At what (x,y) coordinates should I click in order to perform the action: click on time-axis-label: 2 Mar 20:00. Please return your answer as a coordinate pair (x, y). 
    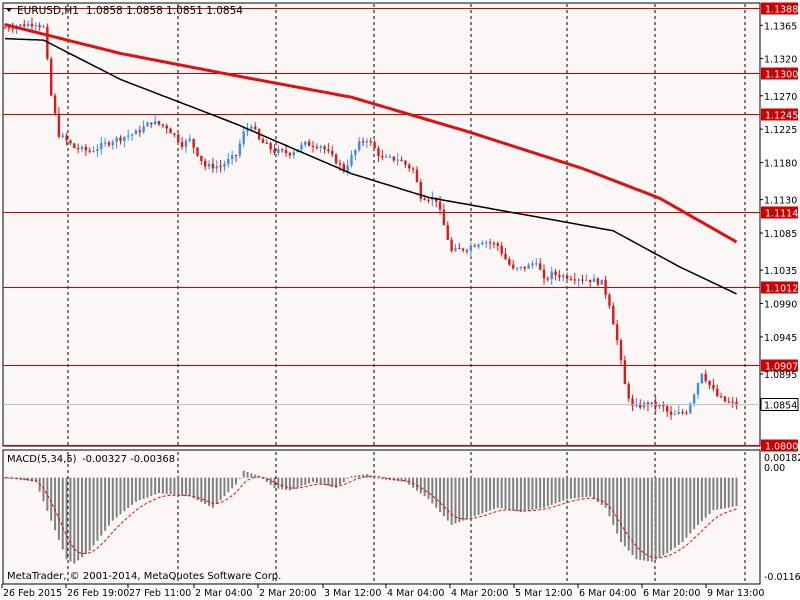
    Looking at the image, I should click on (287, 593).